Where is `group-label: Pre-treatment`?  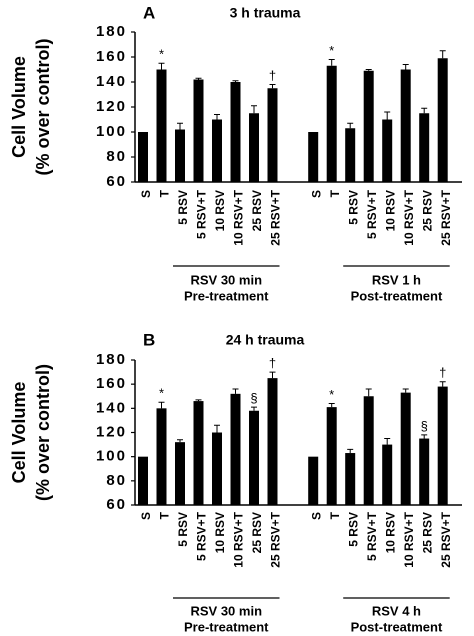 group-label: Pre-treatment is located at coordinates (226, 295).